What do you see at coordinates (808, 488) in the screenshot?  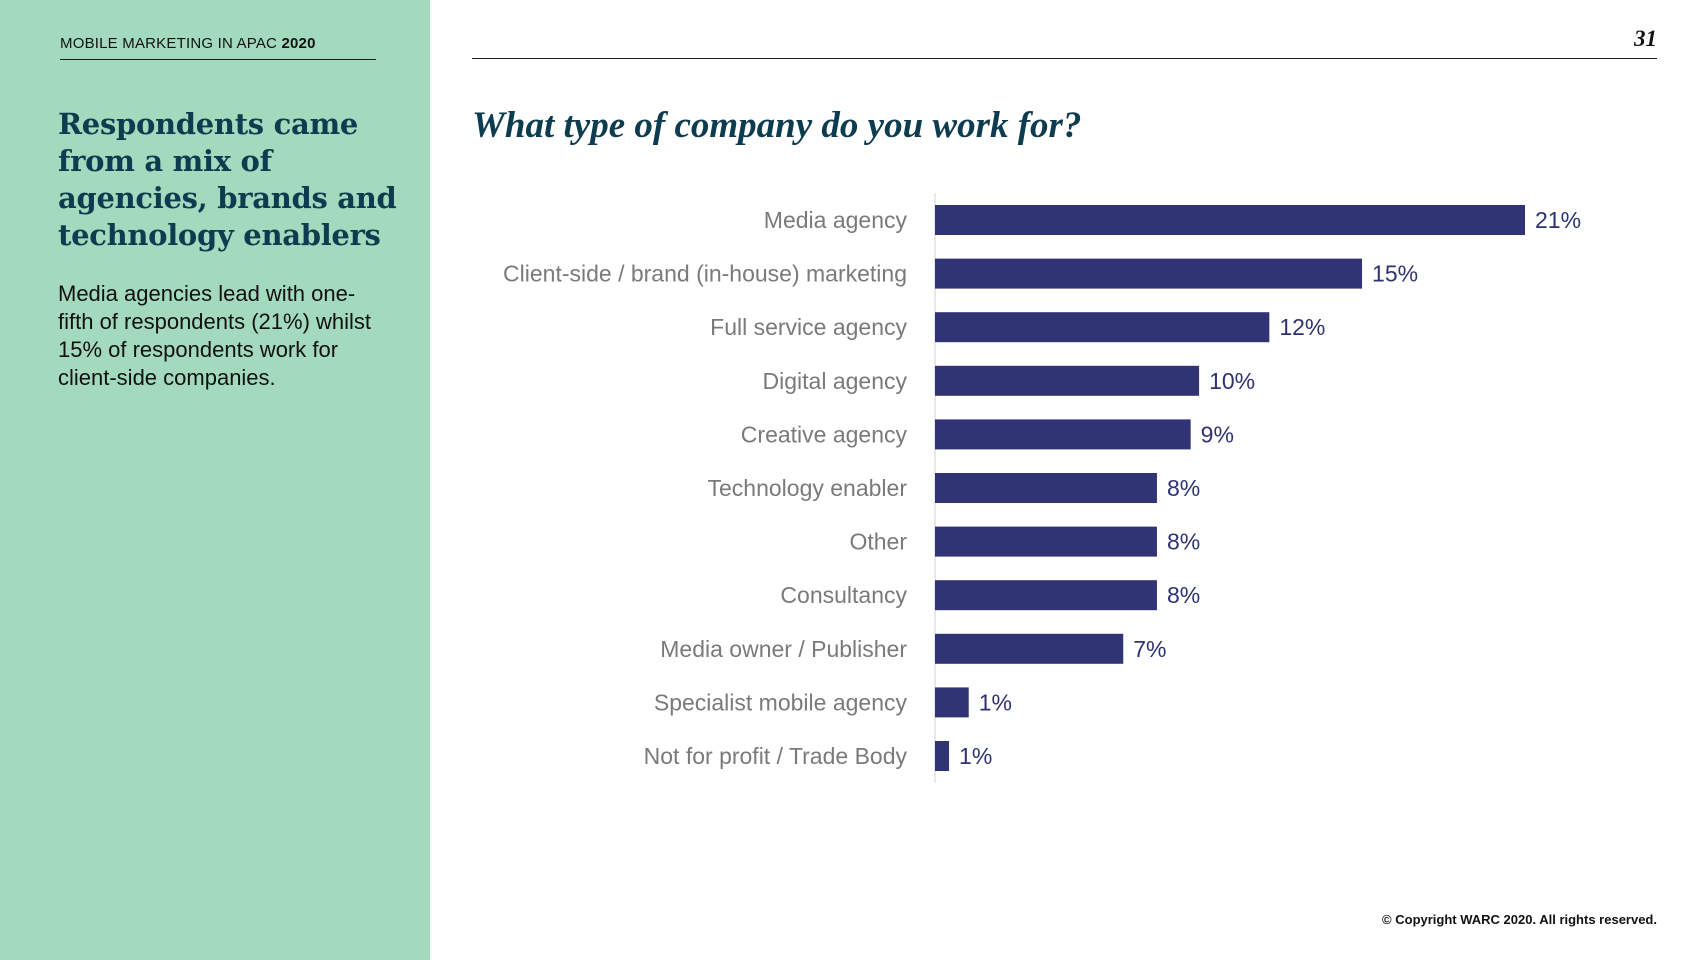 I see `category-label: Technology enabler` at bounding box center [808, 488].